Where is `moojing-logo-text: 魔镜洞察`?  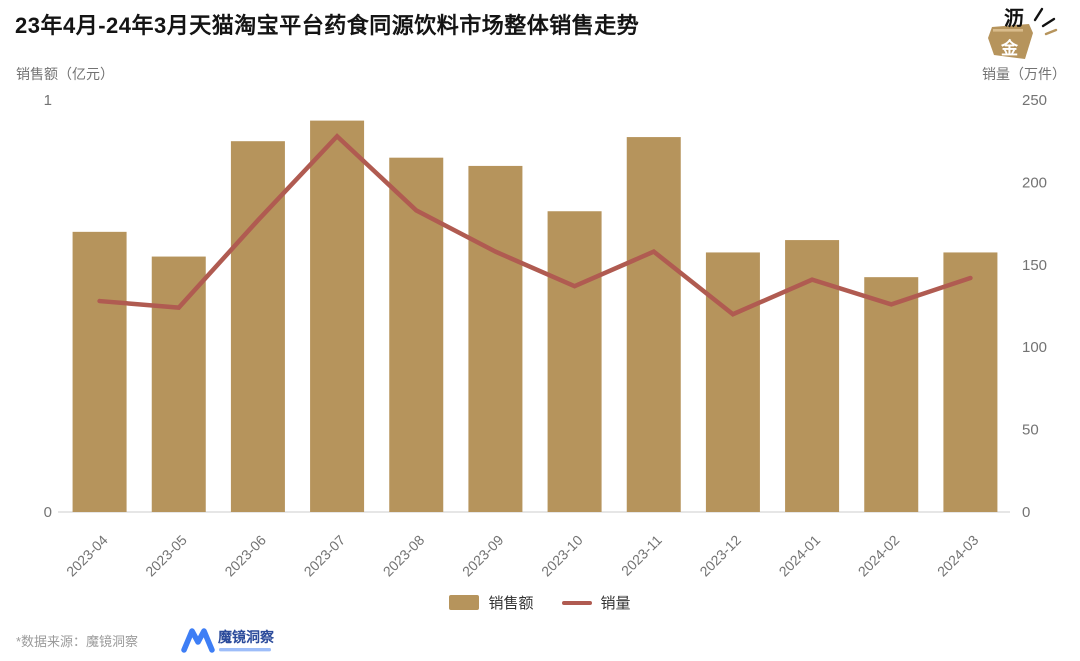
moojing-logo-text: 魔镜洞察 is located at coordinates (246, 637).